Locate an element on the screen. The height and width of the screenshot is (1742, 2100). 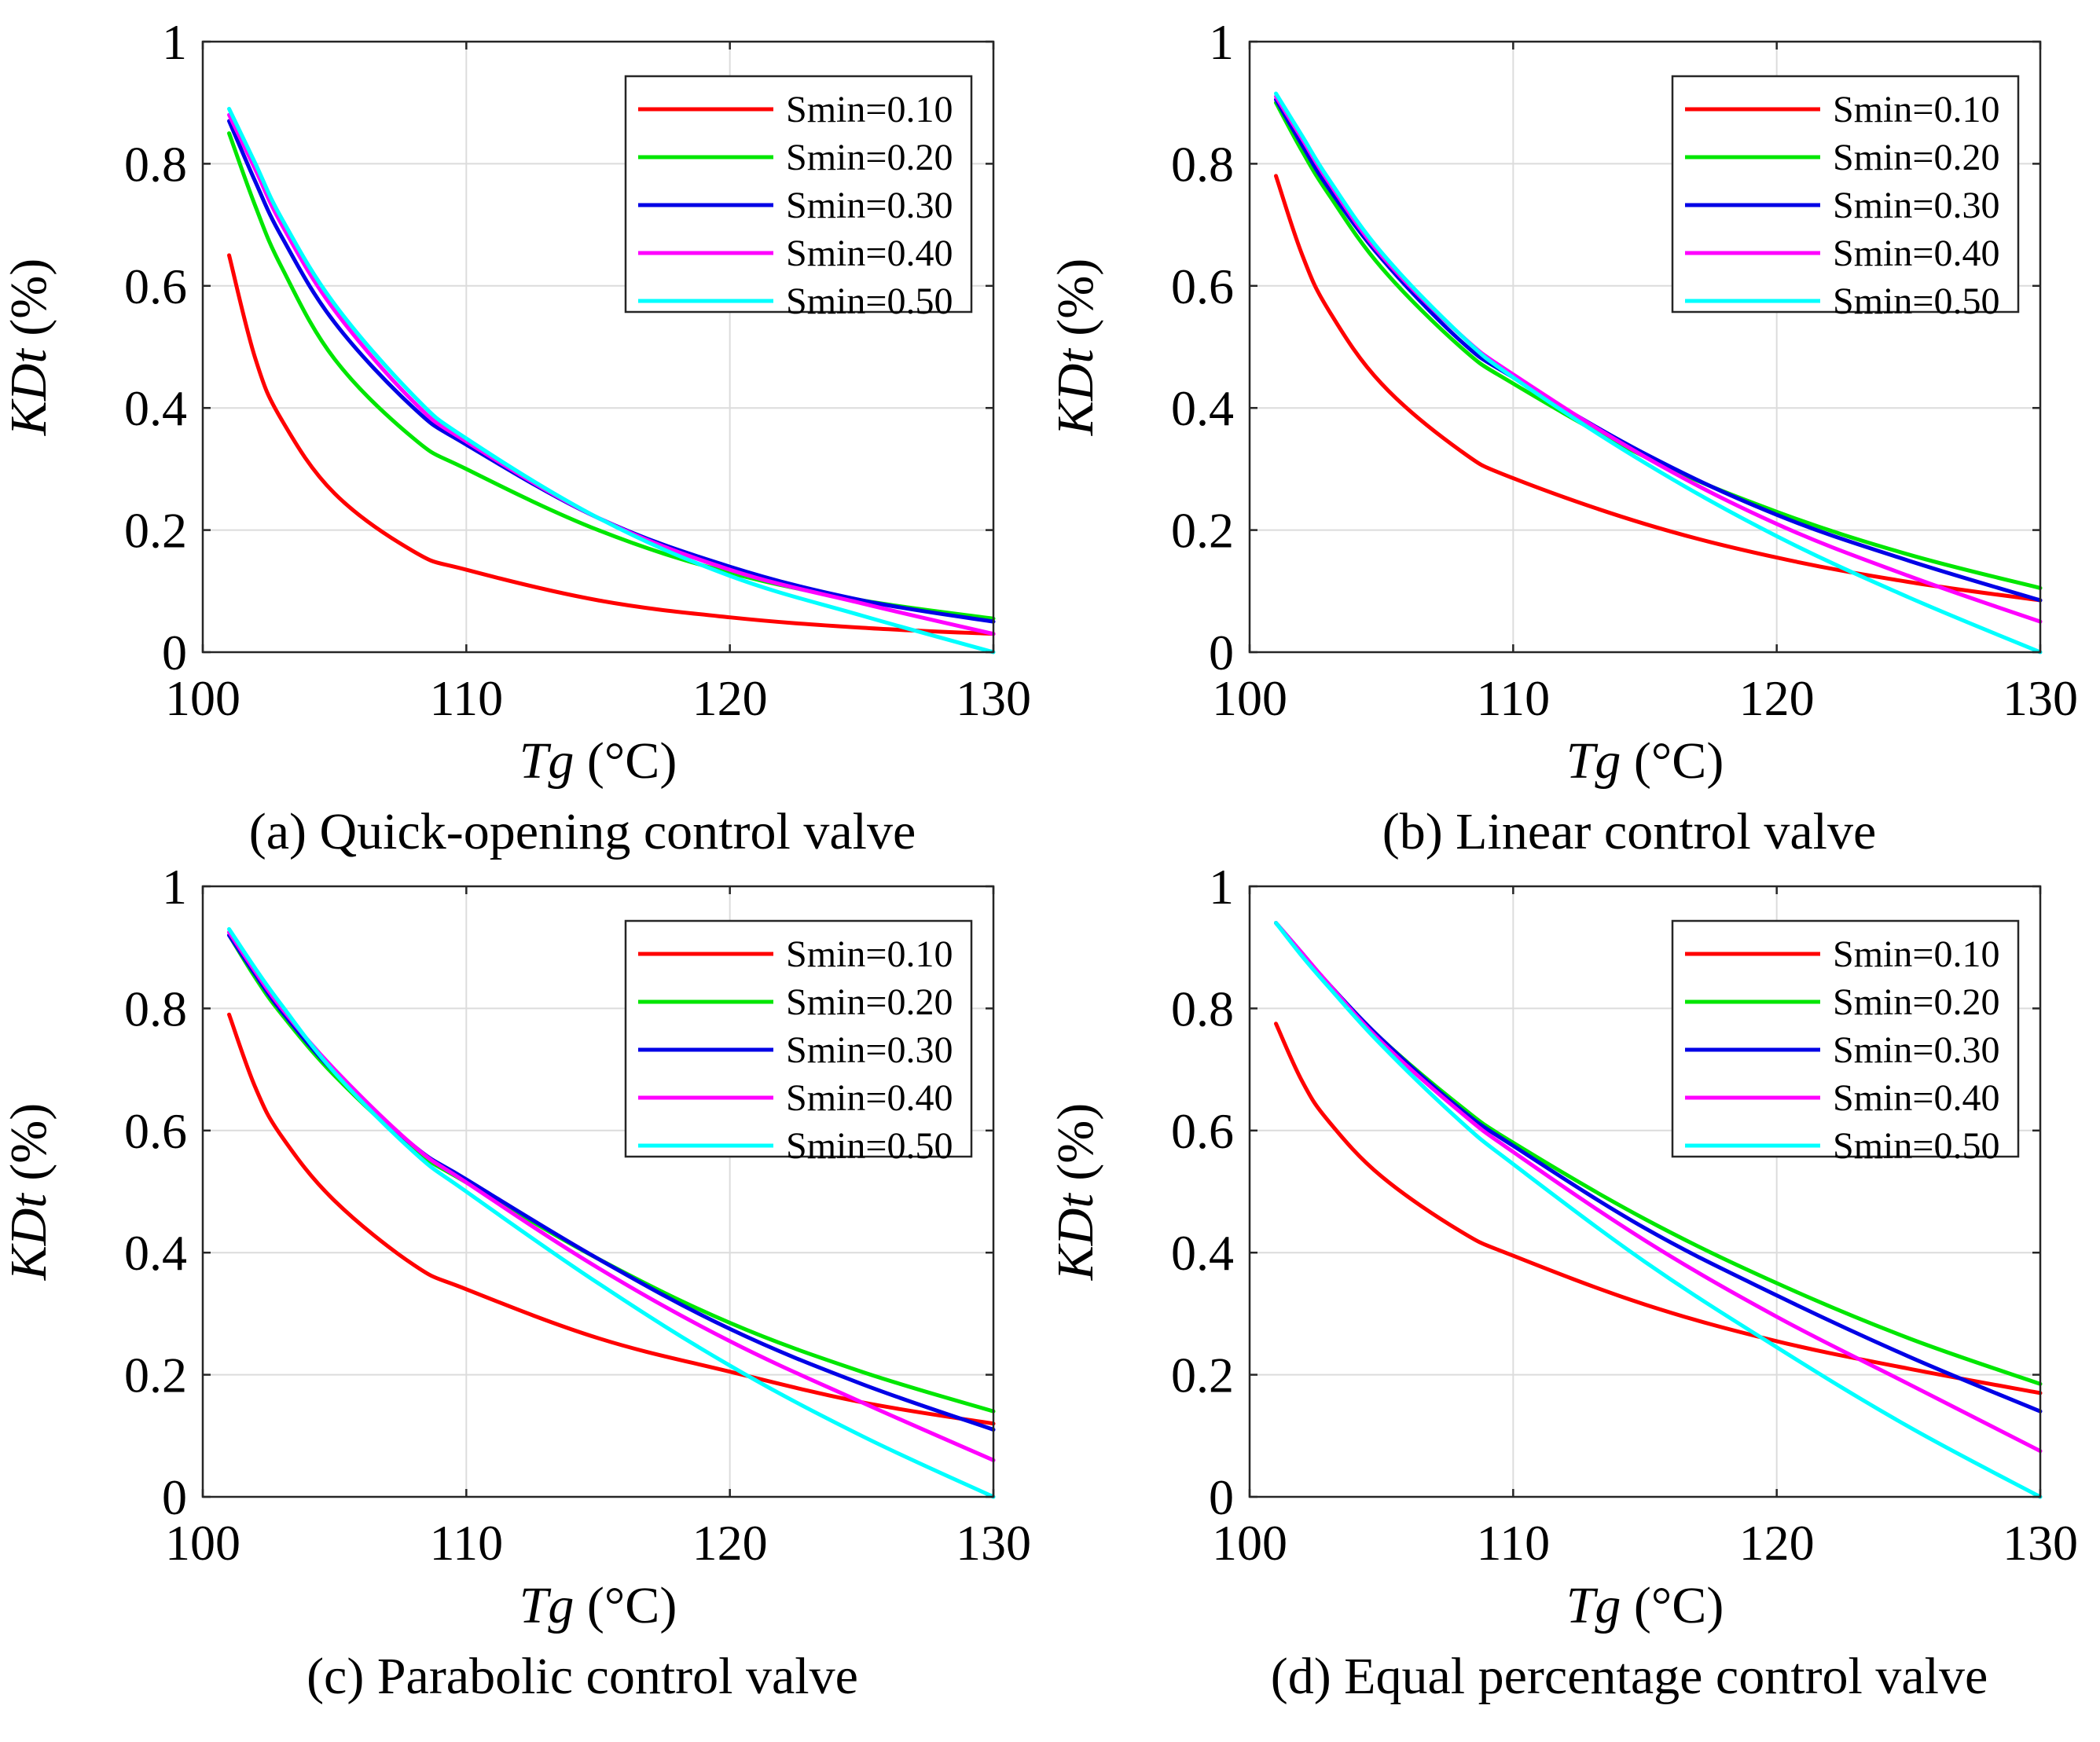
panel-caption: (c) Parabolic control valve is located at coordinates (582, 1676).